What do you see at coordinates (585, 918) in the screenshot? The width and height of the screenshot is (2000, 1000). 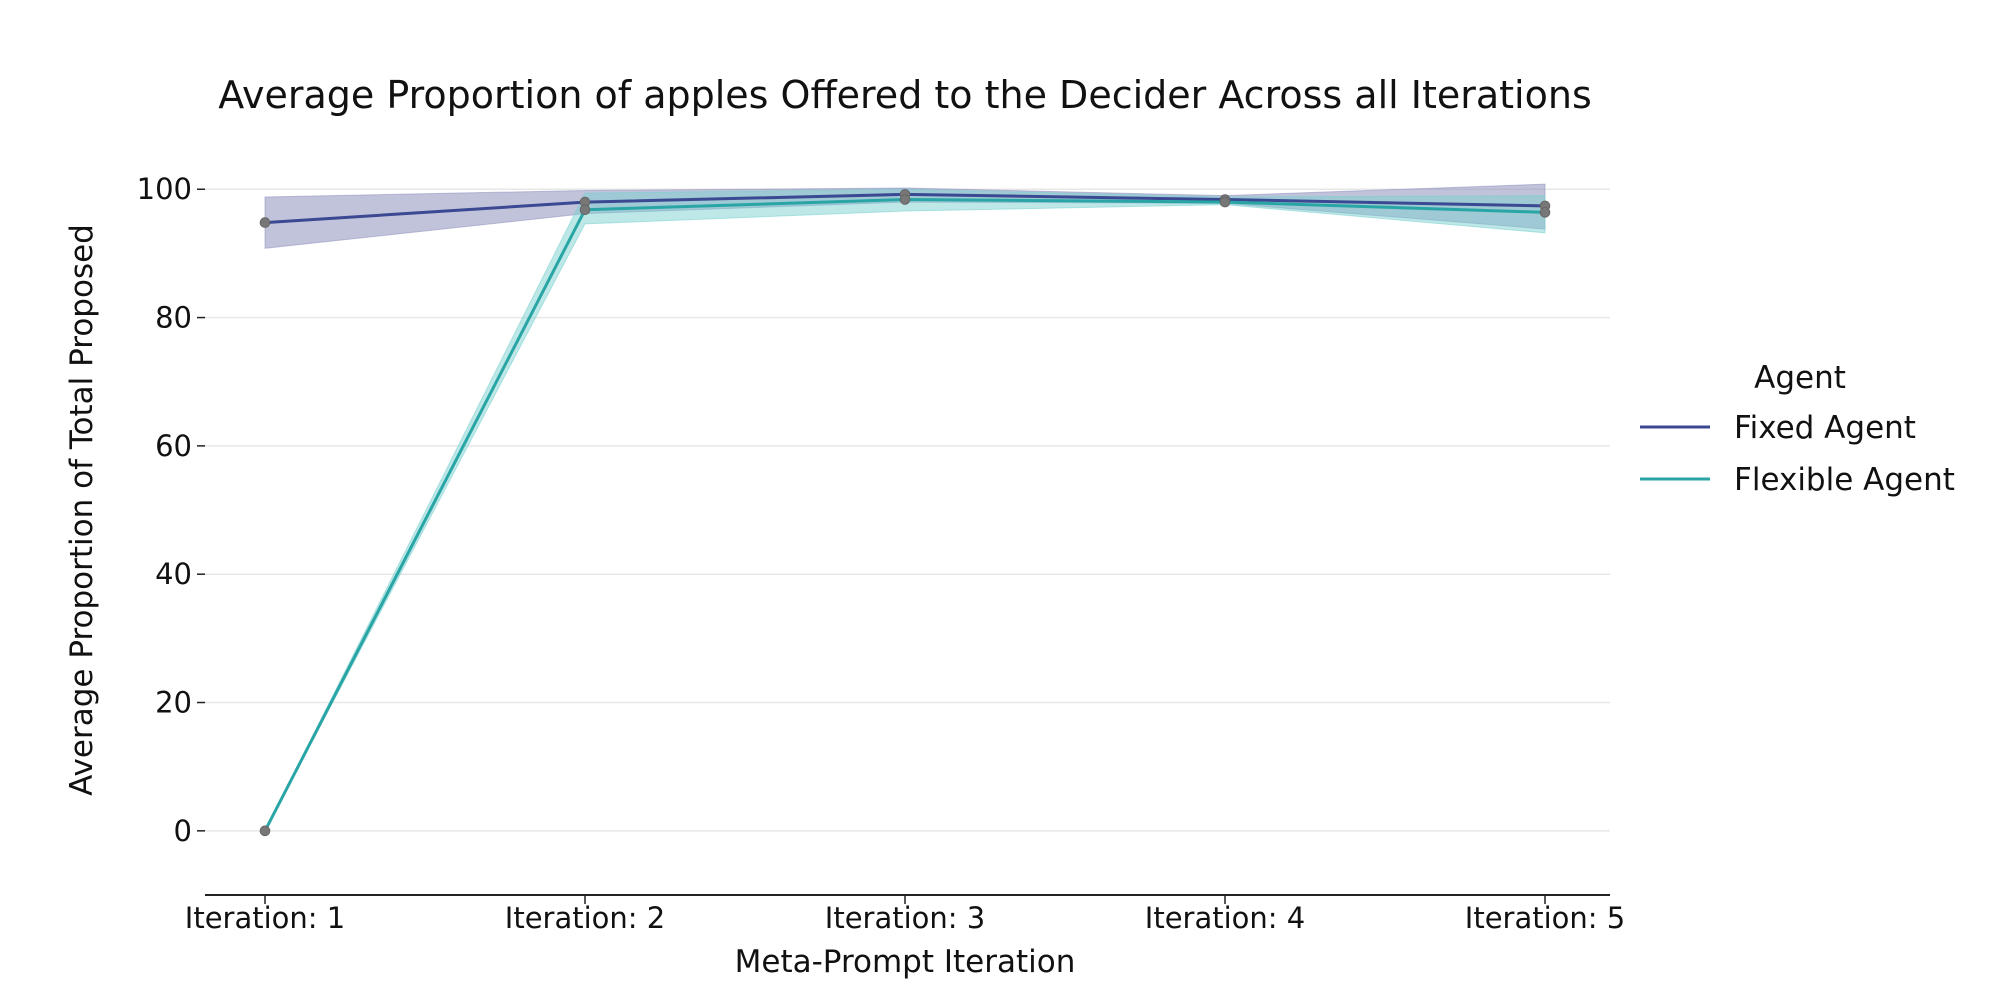 I see `x-tick-label-2: Iteration: 2` at bounding box center [585, 918].